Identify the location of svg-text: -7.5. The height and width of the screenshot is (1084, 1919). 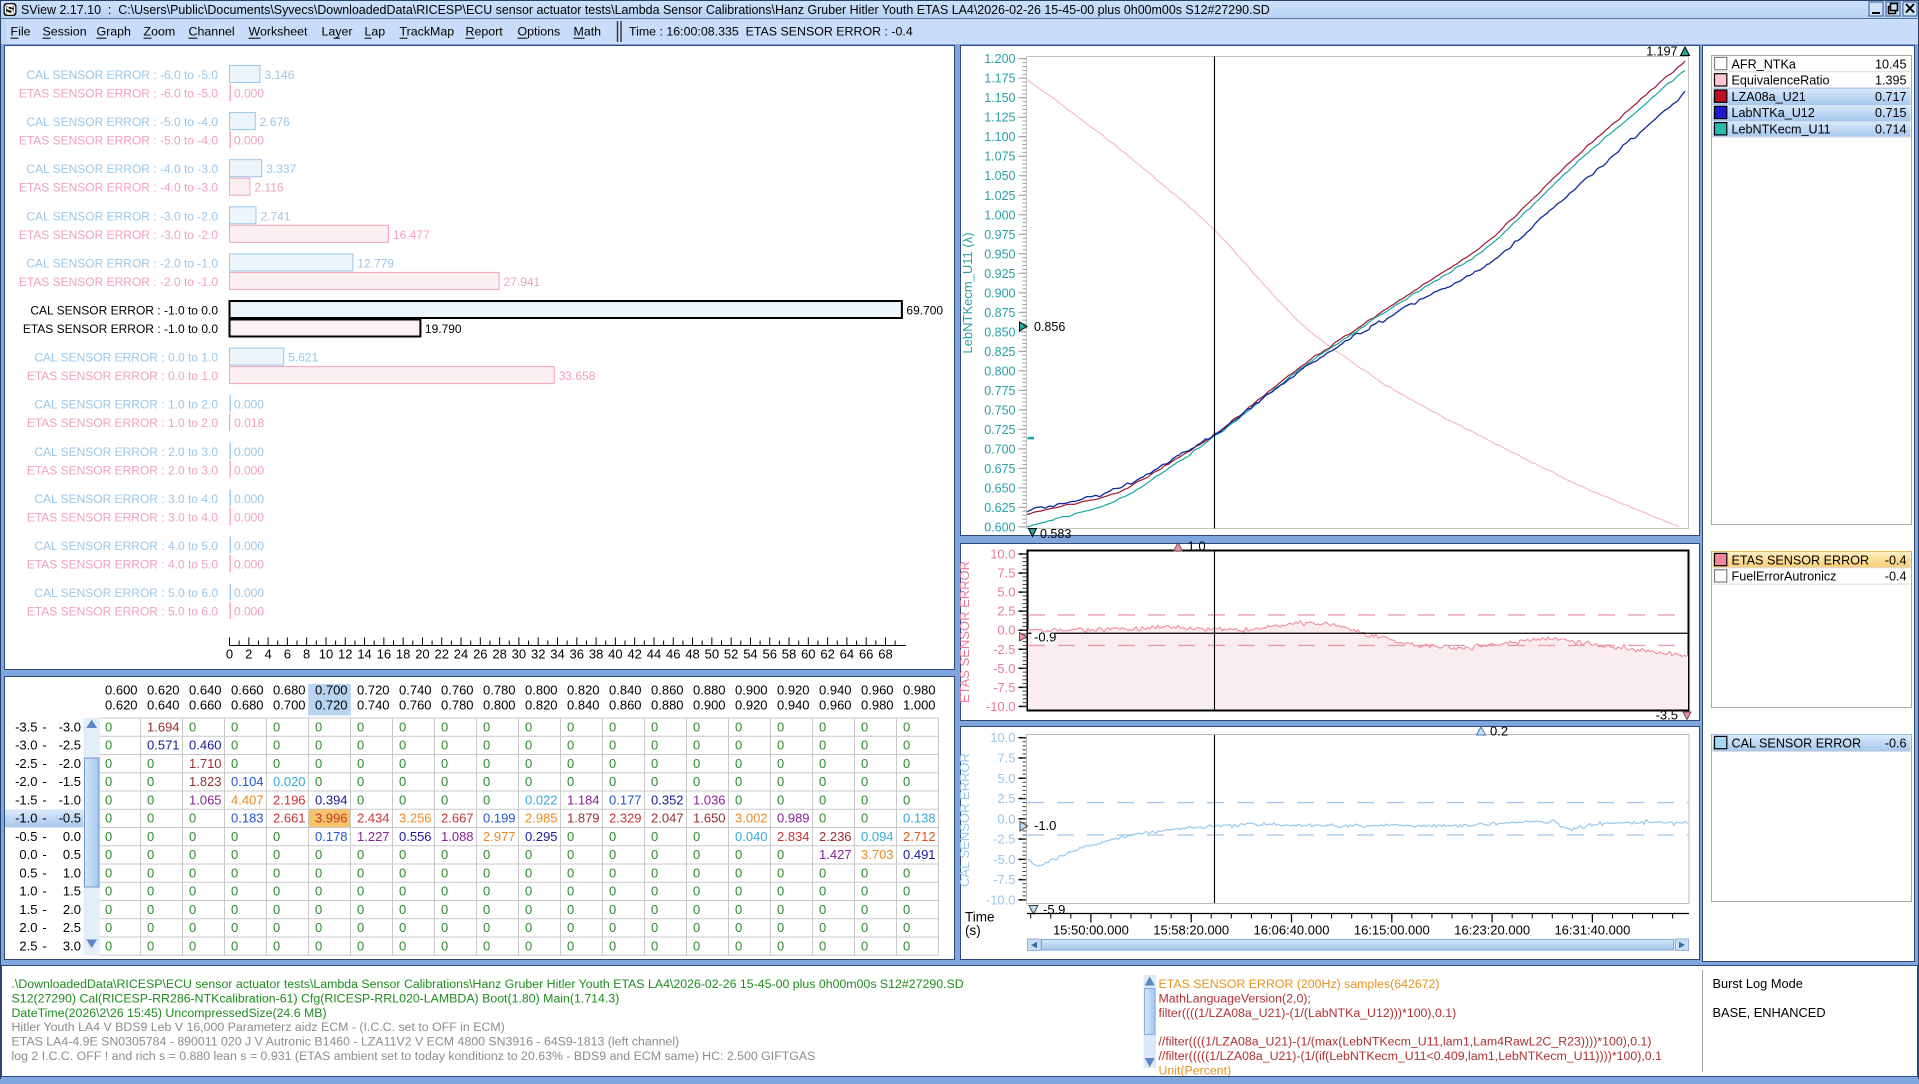
(1004, 687).